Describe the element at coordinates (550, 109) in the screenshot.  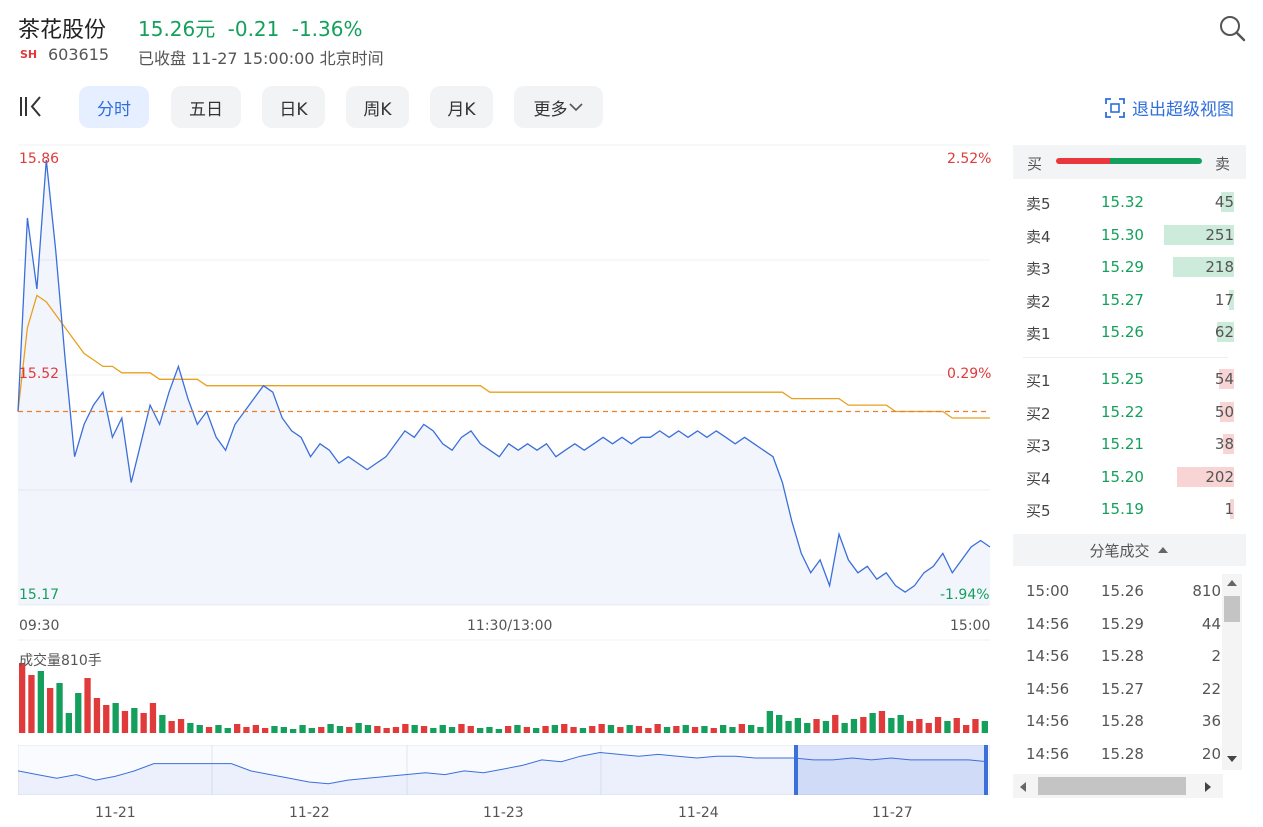
I see `tab-label: 更多` at that location.